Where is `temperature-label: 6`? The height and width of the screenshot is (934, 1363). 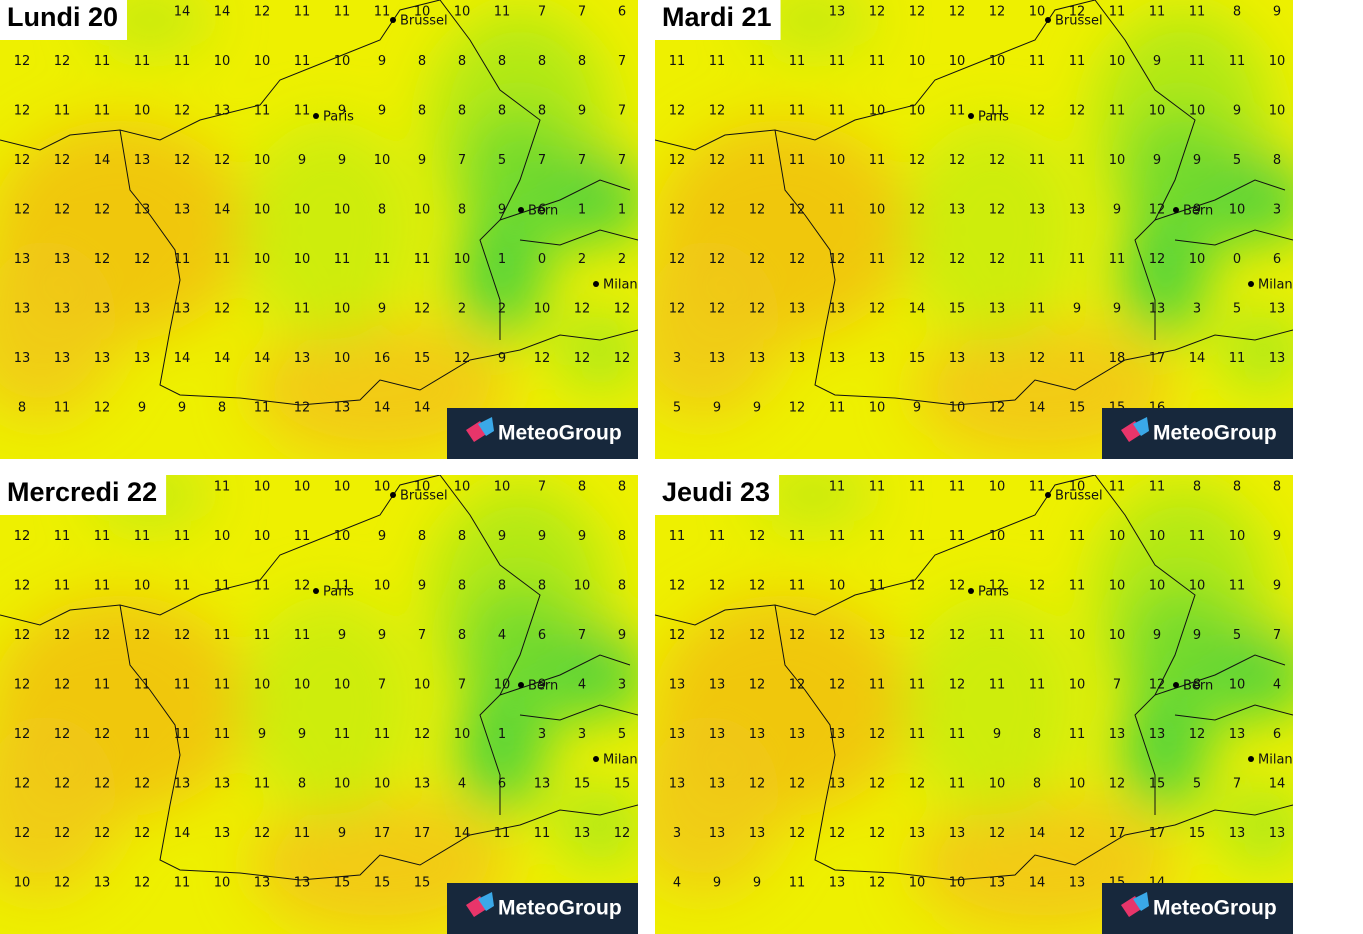 temperature-label: 6 is located at coordinates (502, 784).